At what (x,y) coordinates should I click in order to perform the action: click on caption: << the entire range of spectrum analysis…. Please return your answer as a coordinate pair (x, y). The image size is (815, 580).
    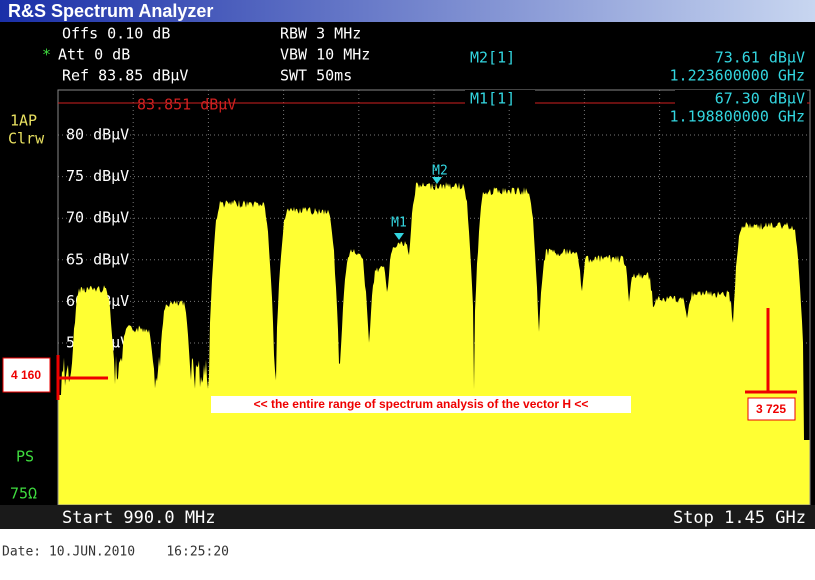
    Looking at the image, I should click on (421, 404).